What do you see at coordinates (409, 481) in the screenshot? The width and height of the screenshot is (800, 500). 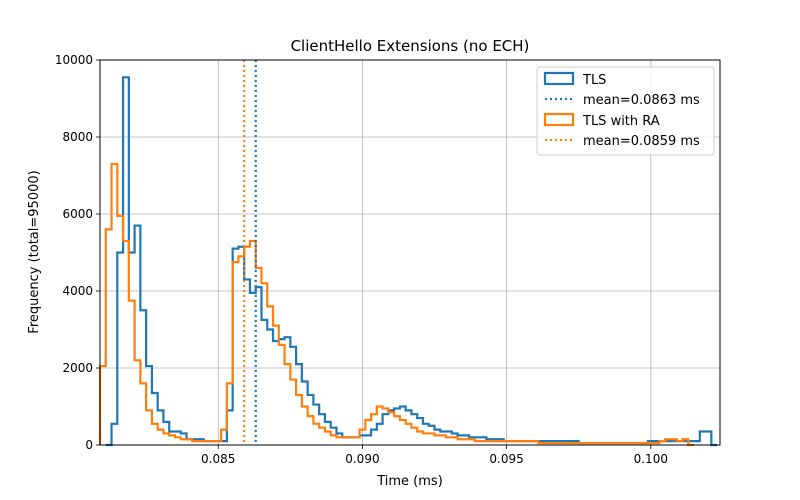 I see `x-axis-label: Time (ms)` at bounding box center [409, 481].